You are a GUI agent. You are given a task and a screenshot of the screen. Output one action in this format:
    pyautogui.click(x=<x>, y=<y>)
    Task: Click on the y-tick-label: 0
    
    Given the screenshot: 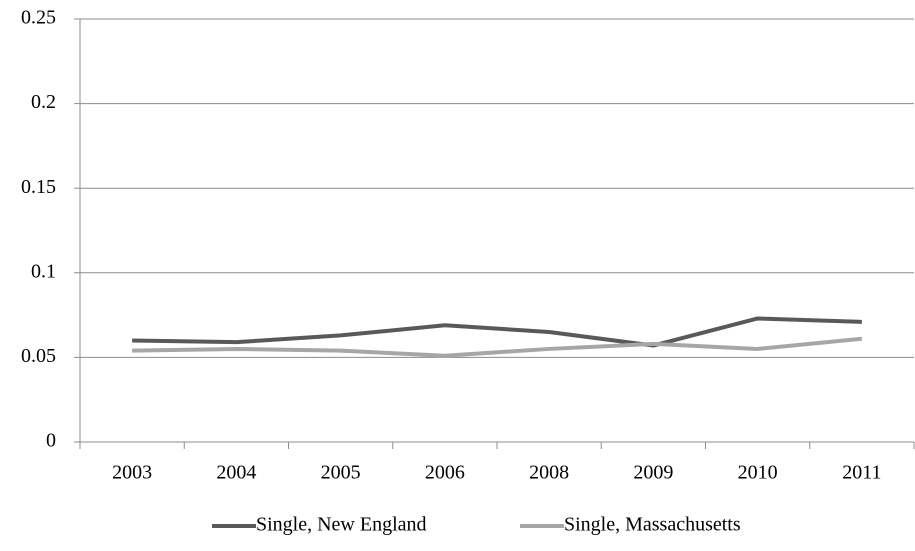 What is the action you would take?
    pyautogui.click(x=51, y=441)
    